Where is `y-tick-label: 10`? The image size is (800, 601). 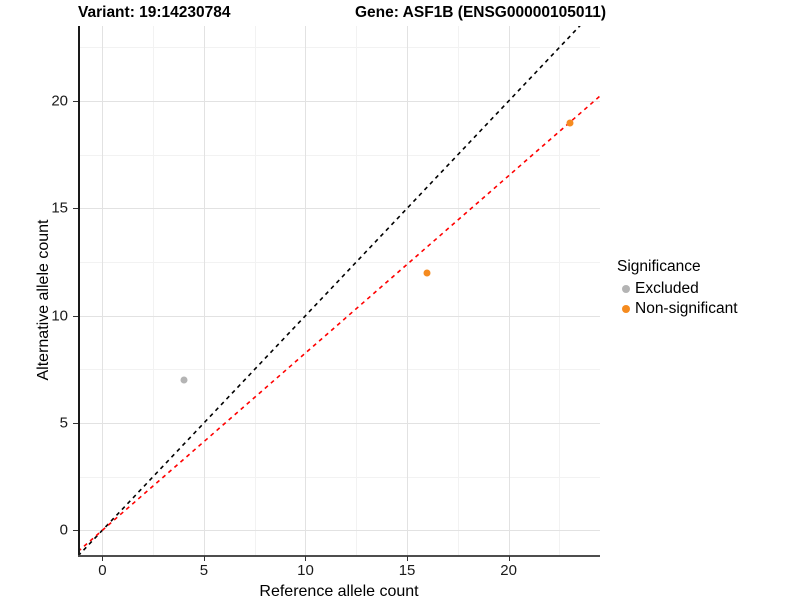
y-tick-label: 10 is located at coordinates (59, 316).